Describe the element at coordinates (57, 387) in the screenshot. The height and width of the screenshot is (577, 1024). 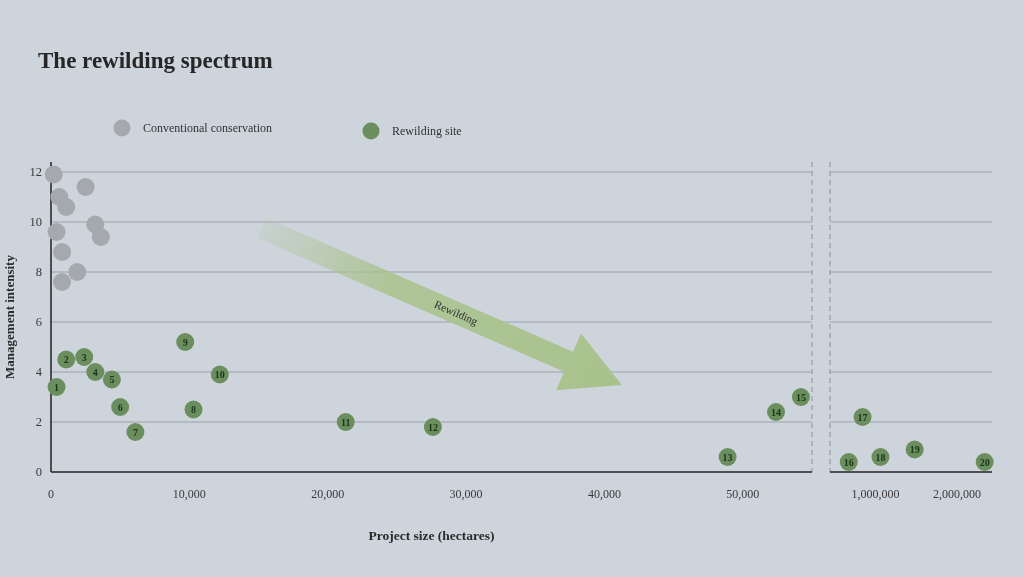
I see `annotation: 1` at that location.